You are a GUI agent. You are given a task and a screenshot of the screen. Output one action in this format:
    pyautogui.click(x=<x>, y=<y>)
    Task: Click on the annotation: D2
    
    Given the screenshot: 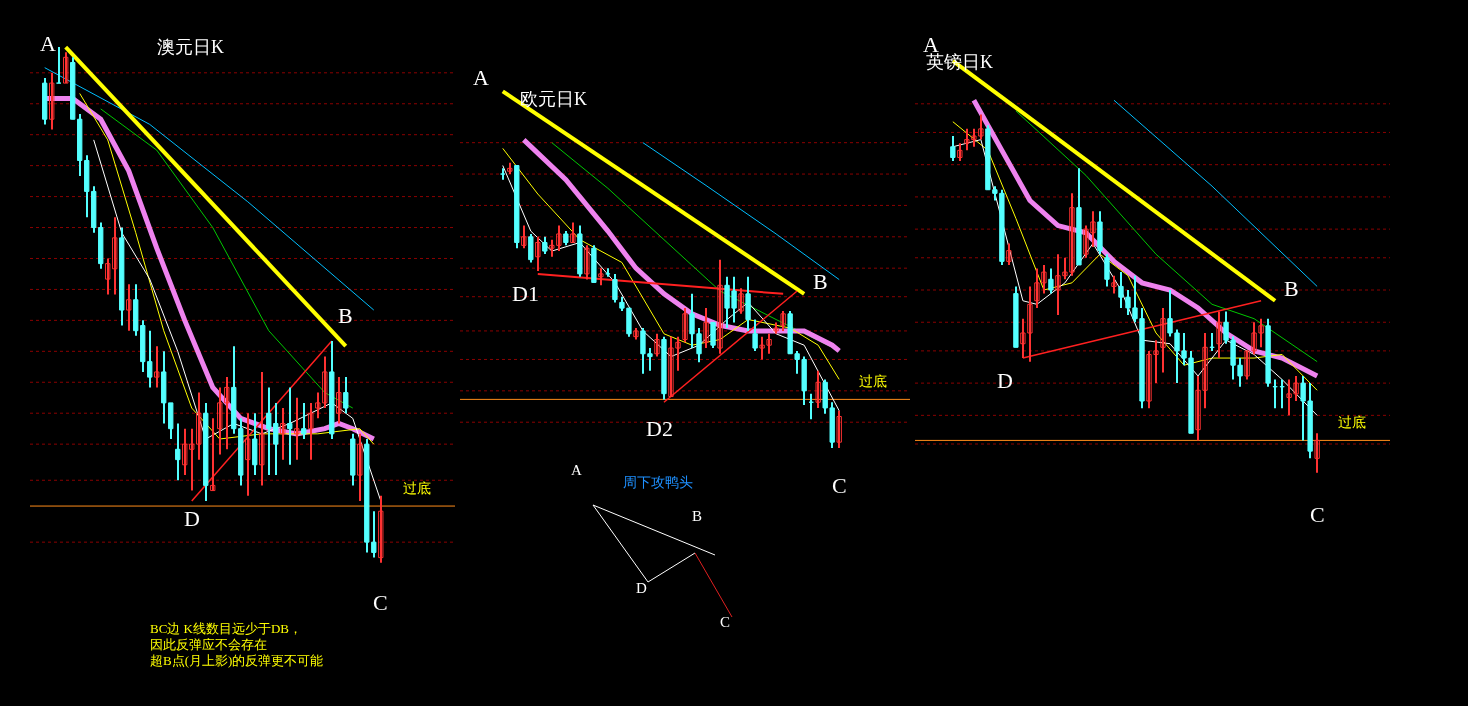 What is the action you would take?
    pyautogui.click(x=659, y=428)
    